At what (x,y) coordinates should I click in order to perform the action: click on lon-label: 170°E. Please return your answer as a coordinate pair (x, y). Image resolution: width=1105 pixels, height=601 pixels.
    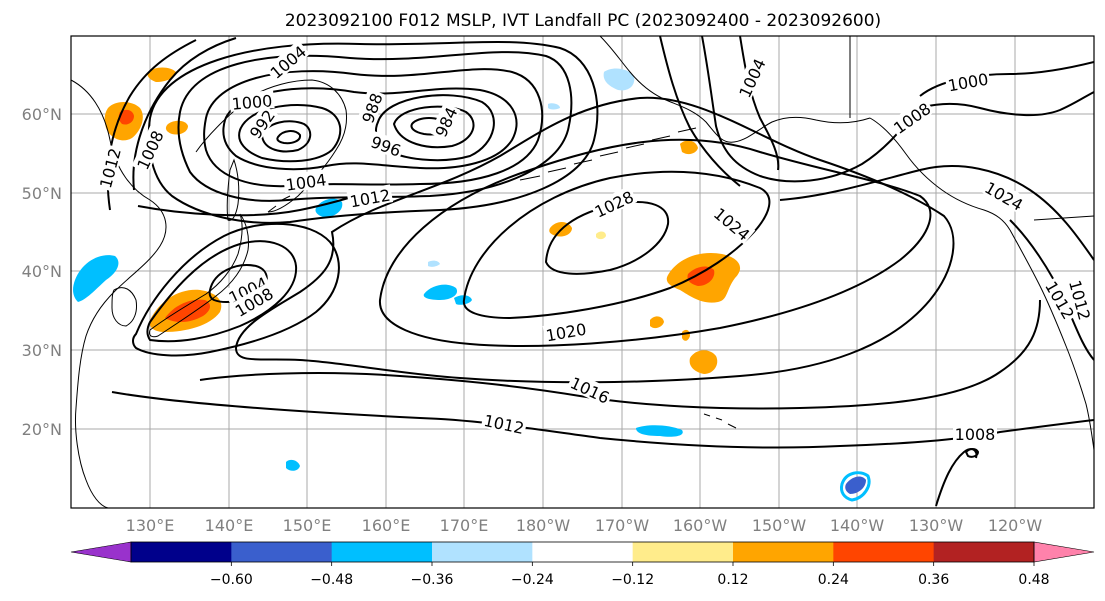
    Looking at the image, I should click on (464, 525).